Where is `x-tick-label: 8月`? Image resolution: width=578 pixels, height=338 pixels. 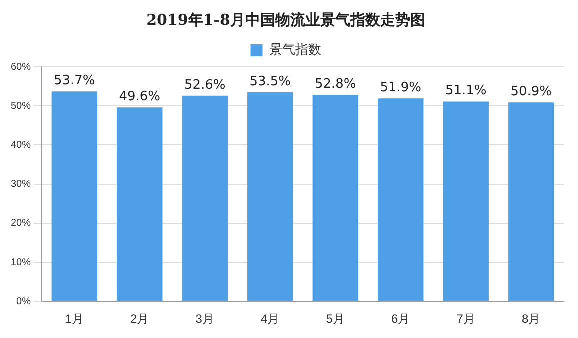
x-tick-label: 8月 is located at coordinates (531, 319).